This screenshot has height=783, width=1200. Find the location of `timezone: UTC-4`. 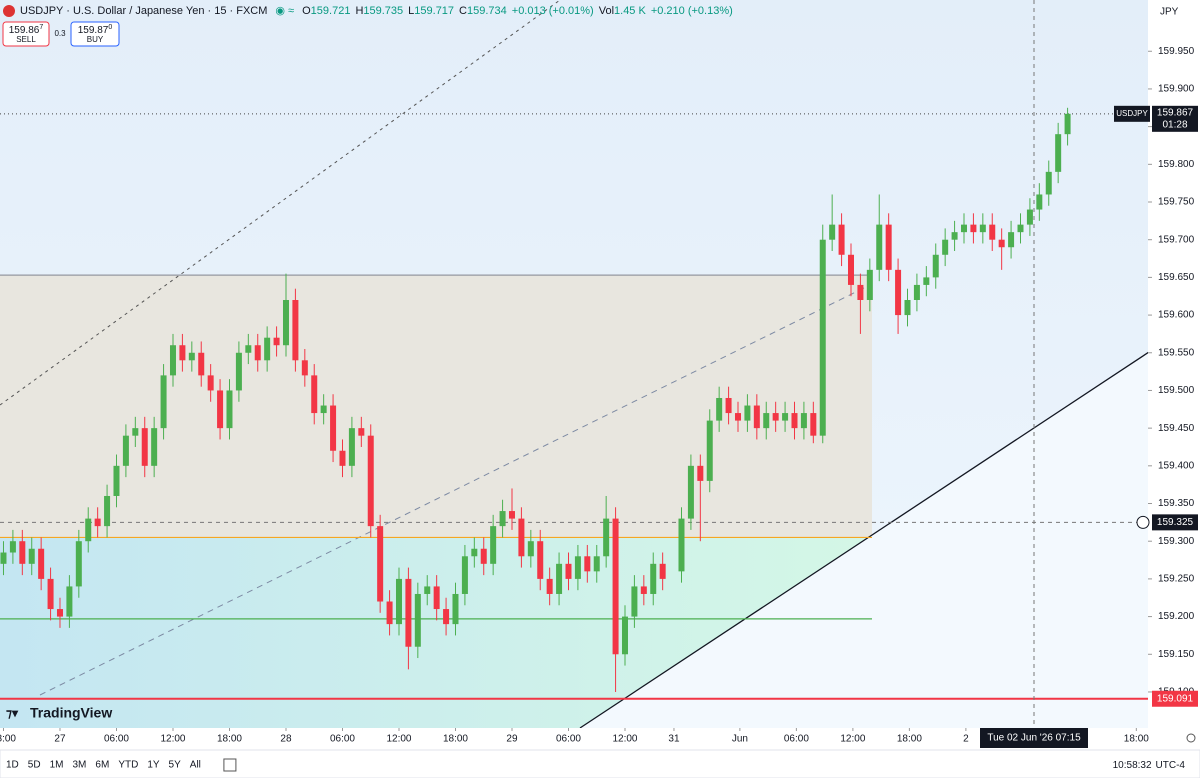

timezone: UTC-4 is located at coordinates (1171, 765).